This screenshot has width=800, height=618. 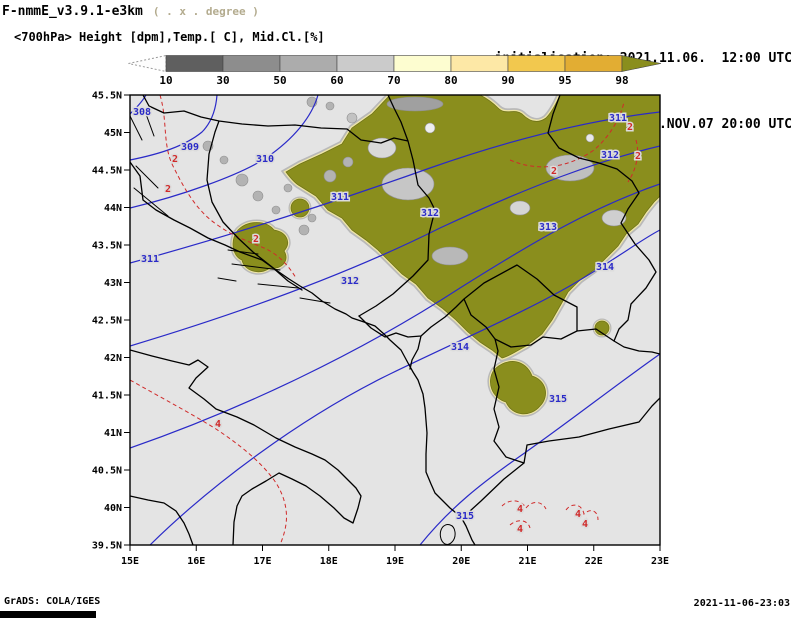 I want to click on colorbar-tick: 50, so click(x=280, y=80).